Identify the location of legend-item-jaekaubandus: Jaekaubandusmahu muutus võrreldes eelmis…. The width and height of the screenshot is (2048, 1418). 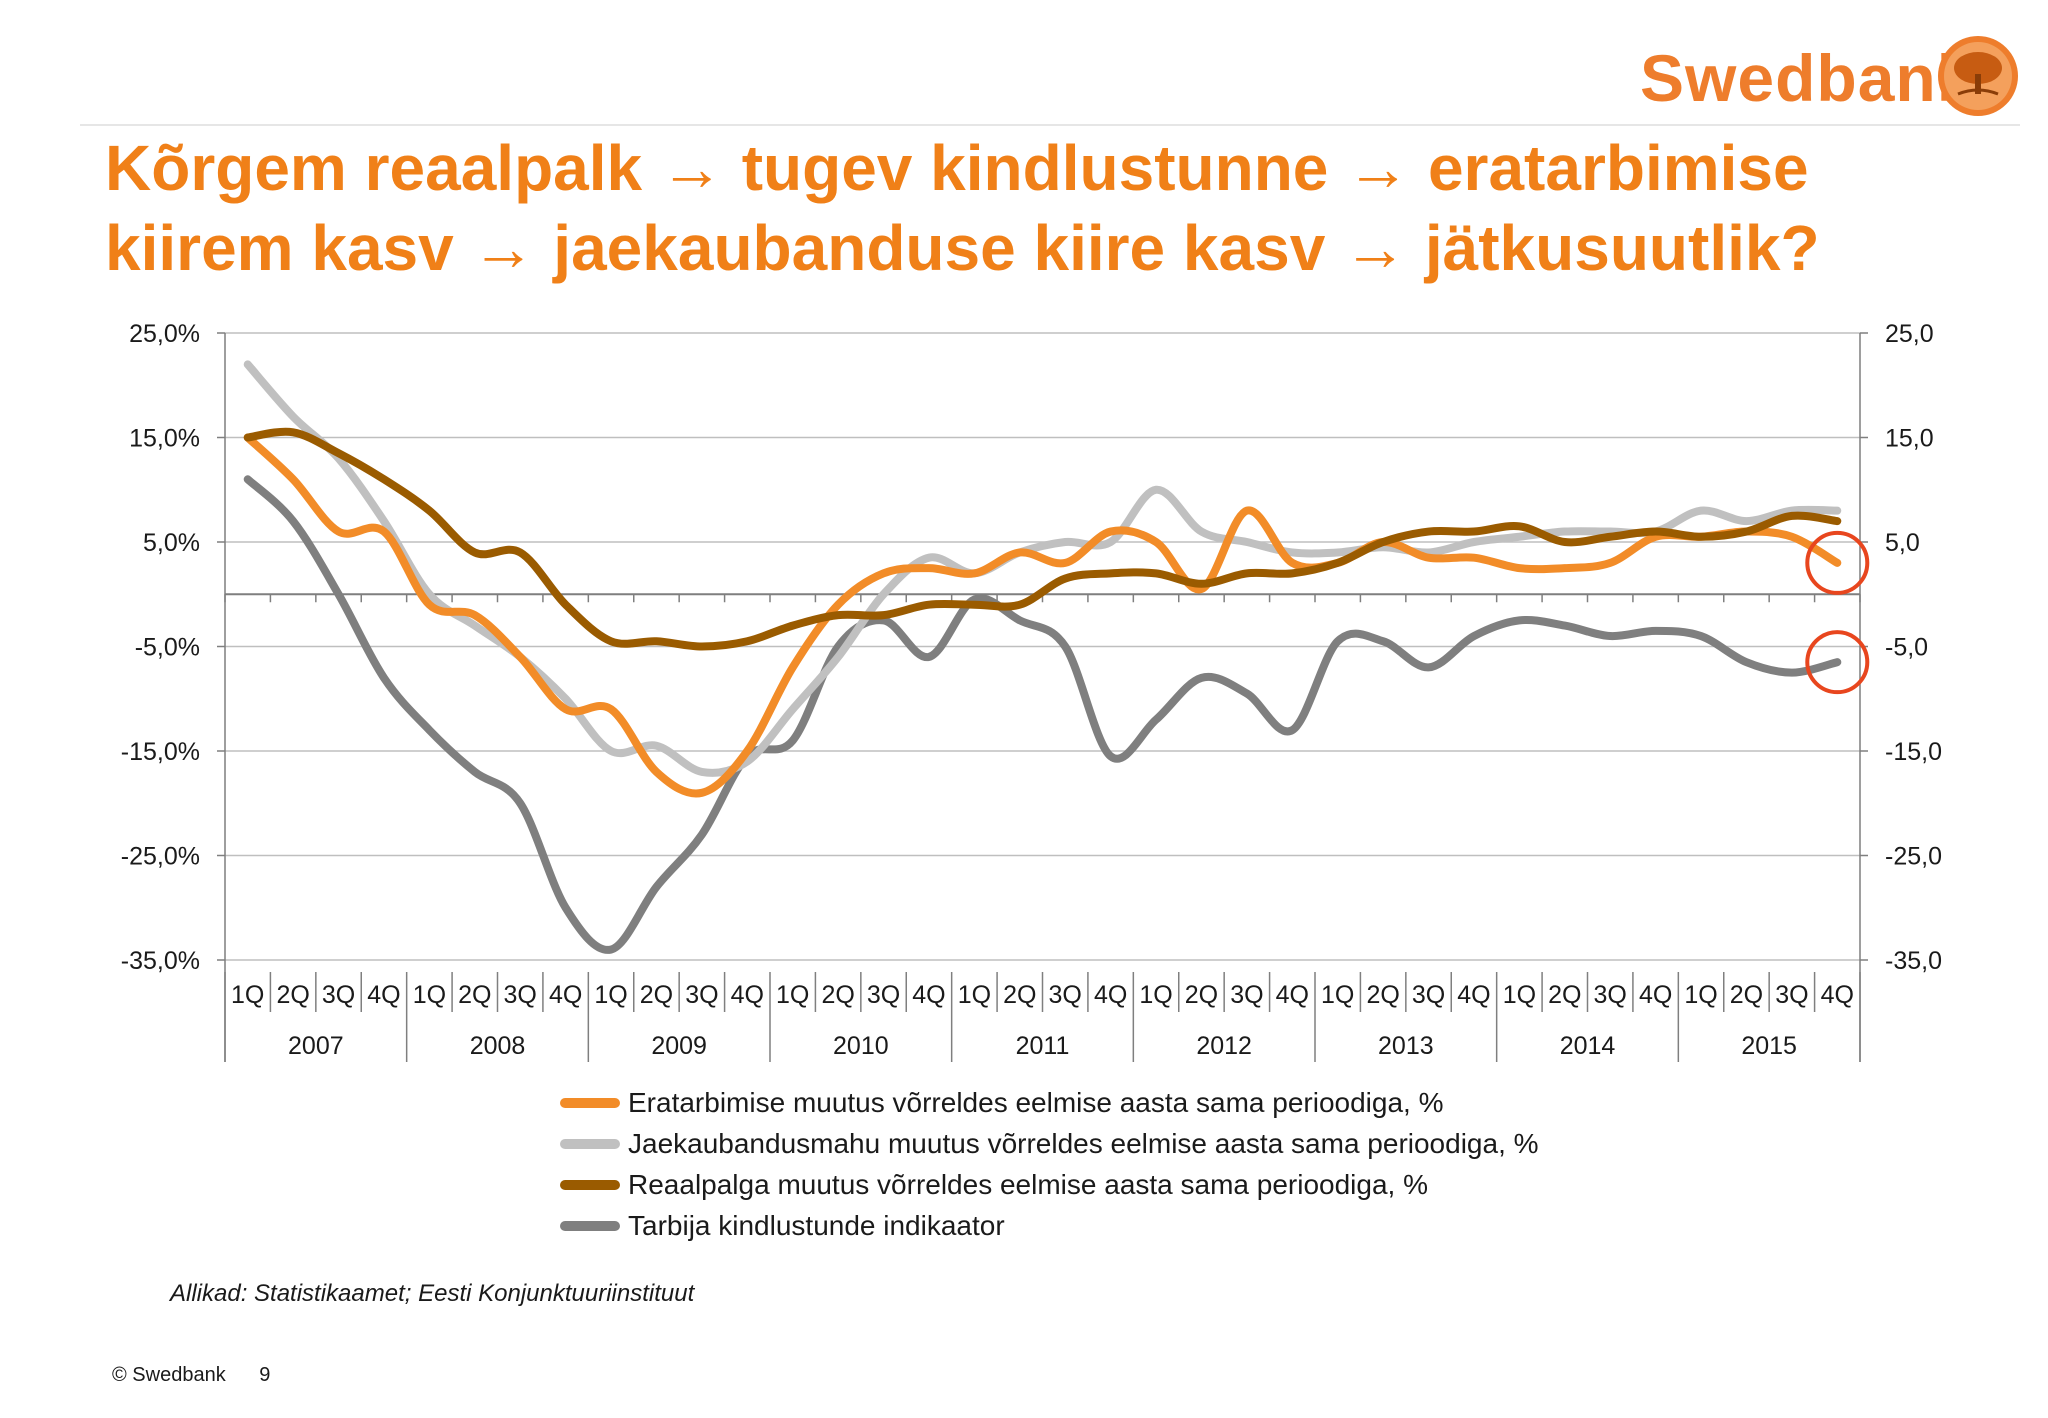
(1049, 1143).